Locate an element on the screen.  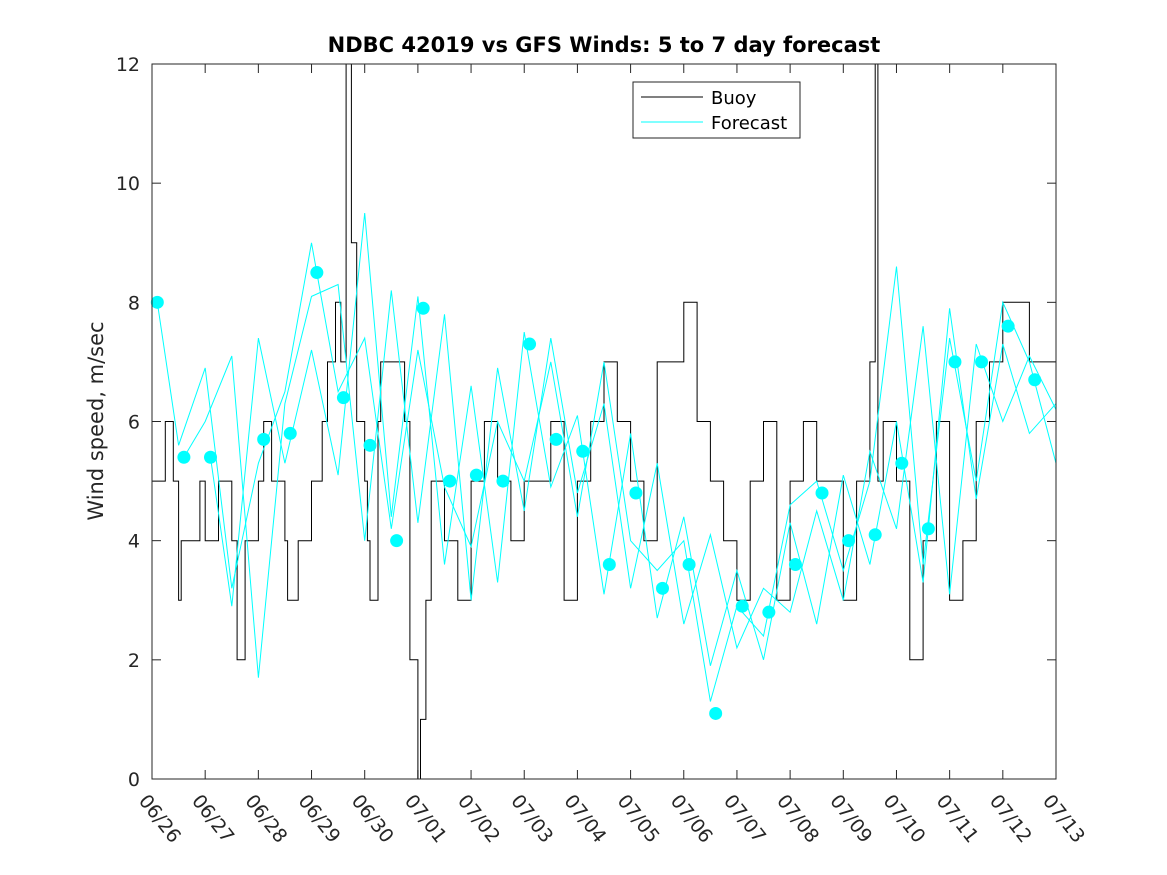
y-tick-label: 12 is located at coordinates (128, 65).